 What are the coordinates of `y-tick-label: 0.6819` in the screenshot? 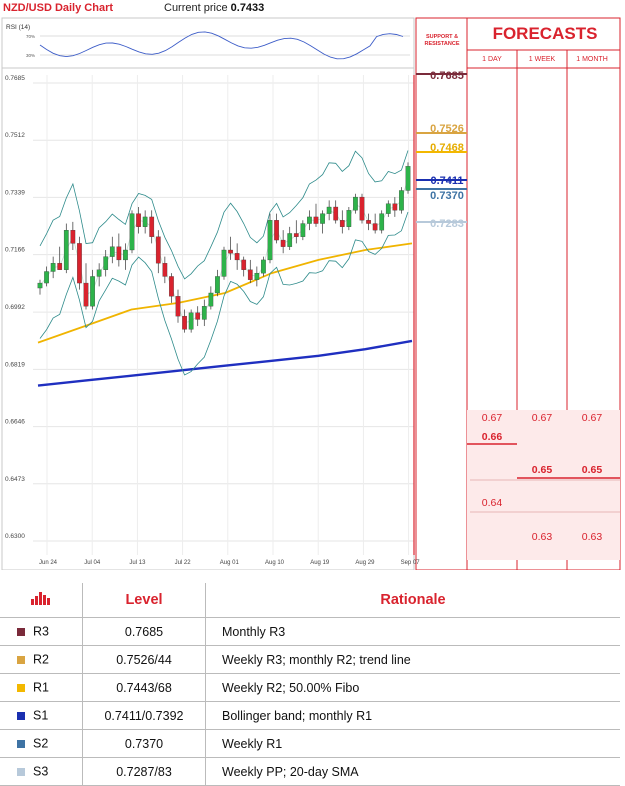 It's located at (15, 364).